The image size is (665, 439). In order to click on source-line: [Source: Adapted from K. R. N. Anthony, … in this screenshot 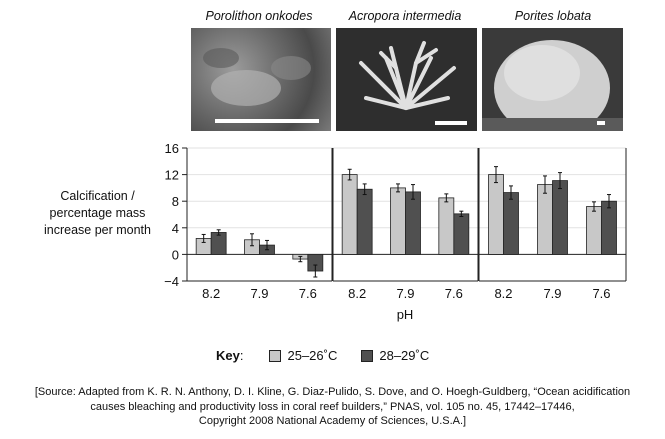, I will do `click(332, 392)`.